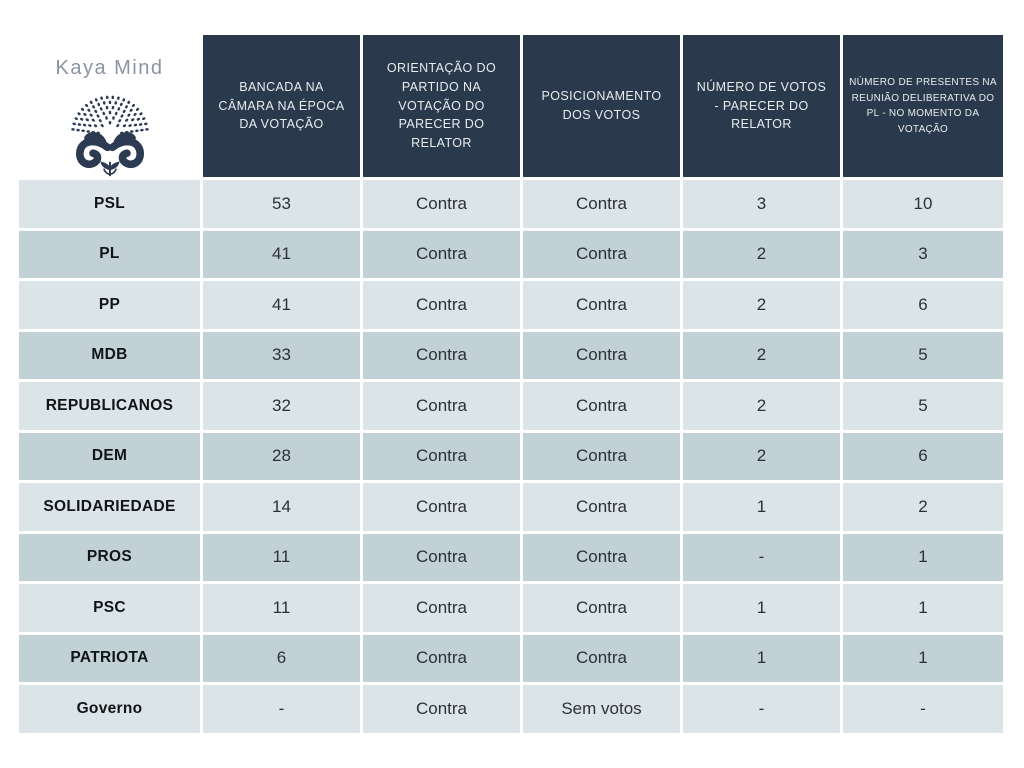 Image resolution: width=1024 pixels, height=768 pixels. I want to click on party-cell: DEM, so click(109, 456).